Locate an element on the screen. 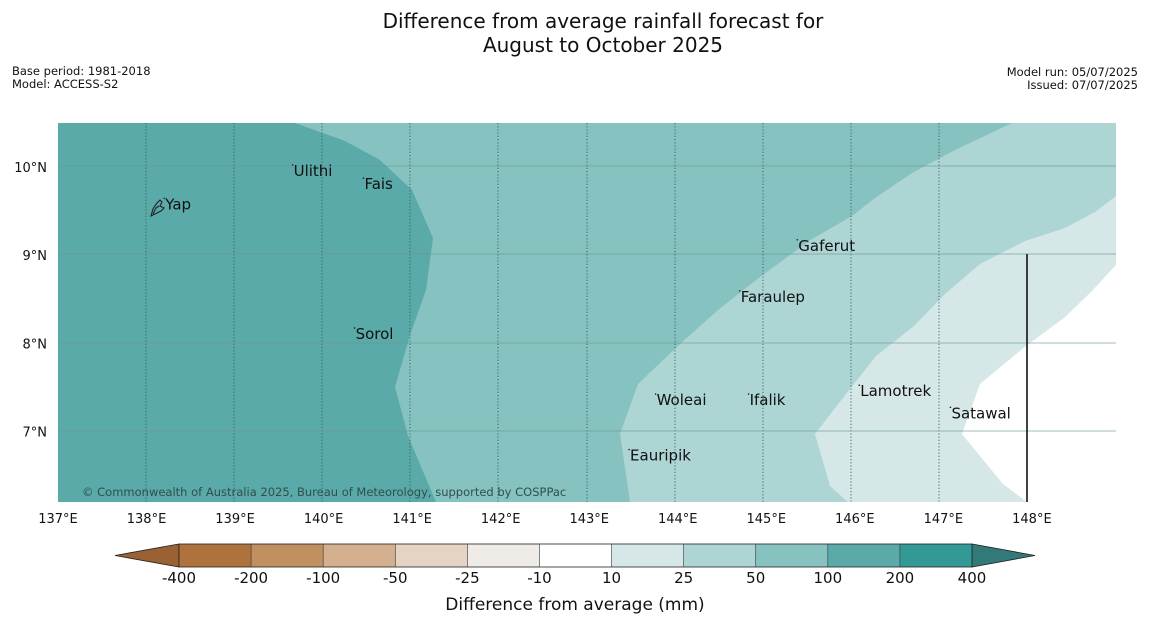 This screenshot has width=1150, height=644. colorbar-tick-label: 400 is located at coordinates (972, 578).